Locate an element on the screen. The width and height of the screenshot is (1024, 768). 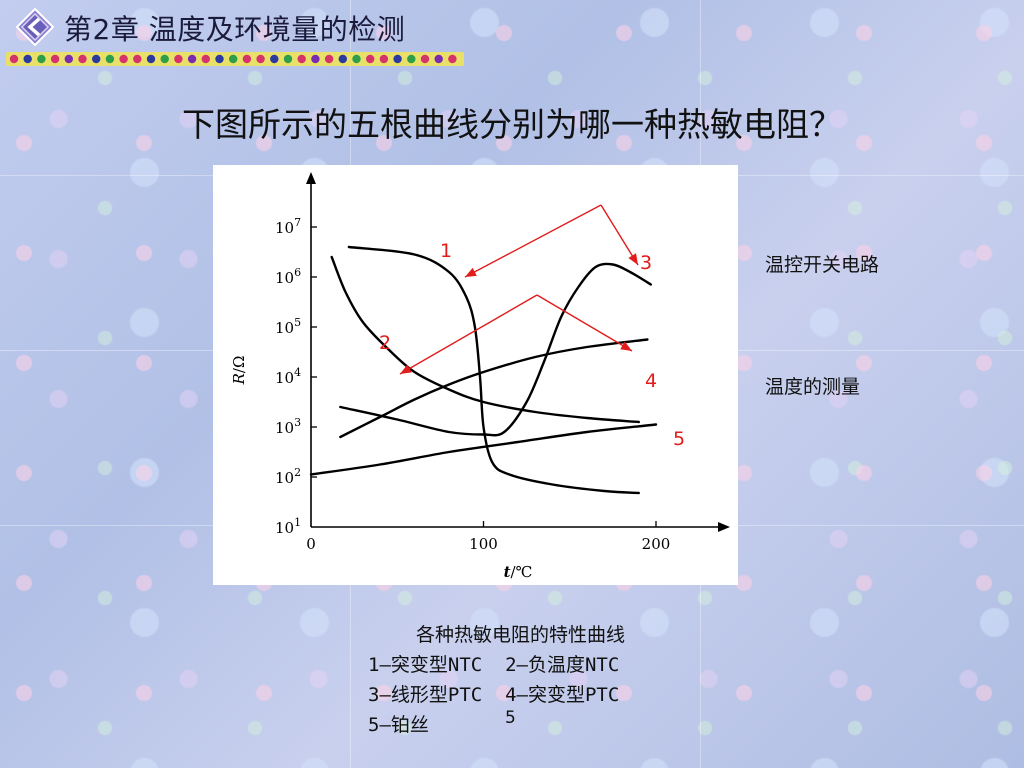
side-label-lower: 温度的测量 is located at coordinates (813, 387).